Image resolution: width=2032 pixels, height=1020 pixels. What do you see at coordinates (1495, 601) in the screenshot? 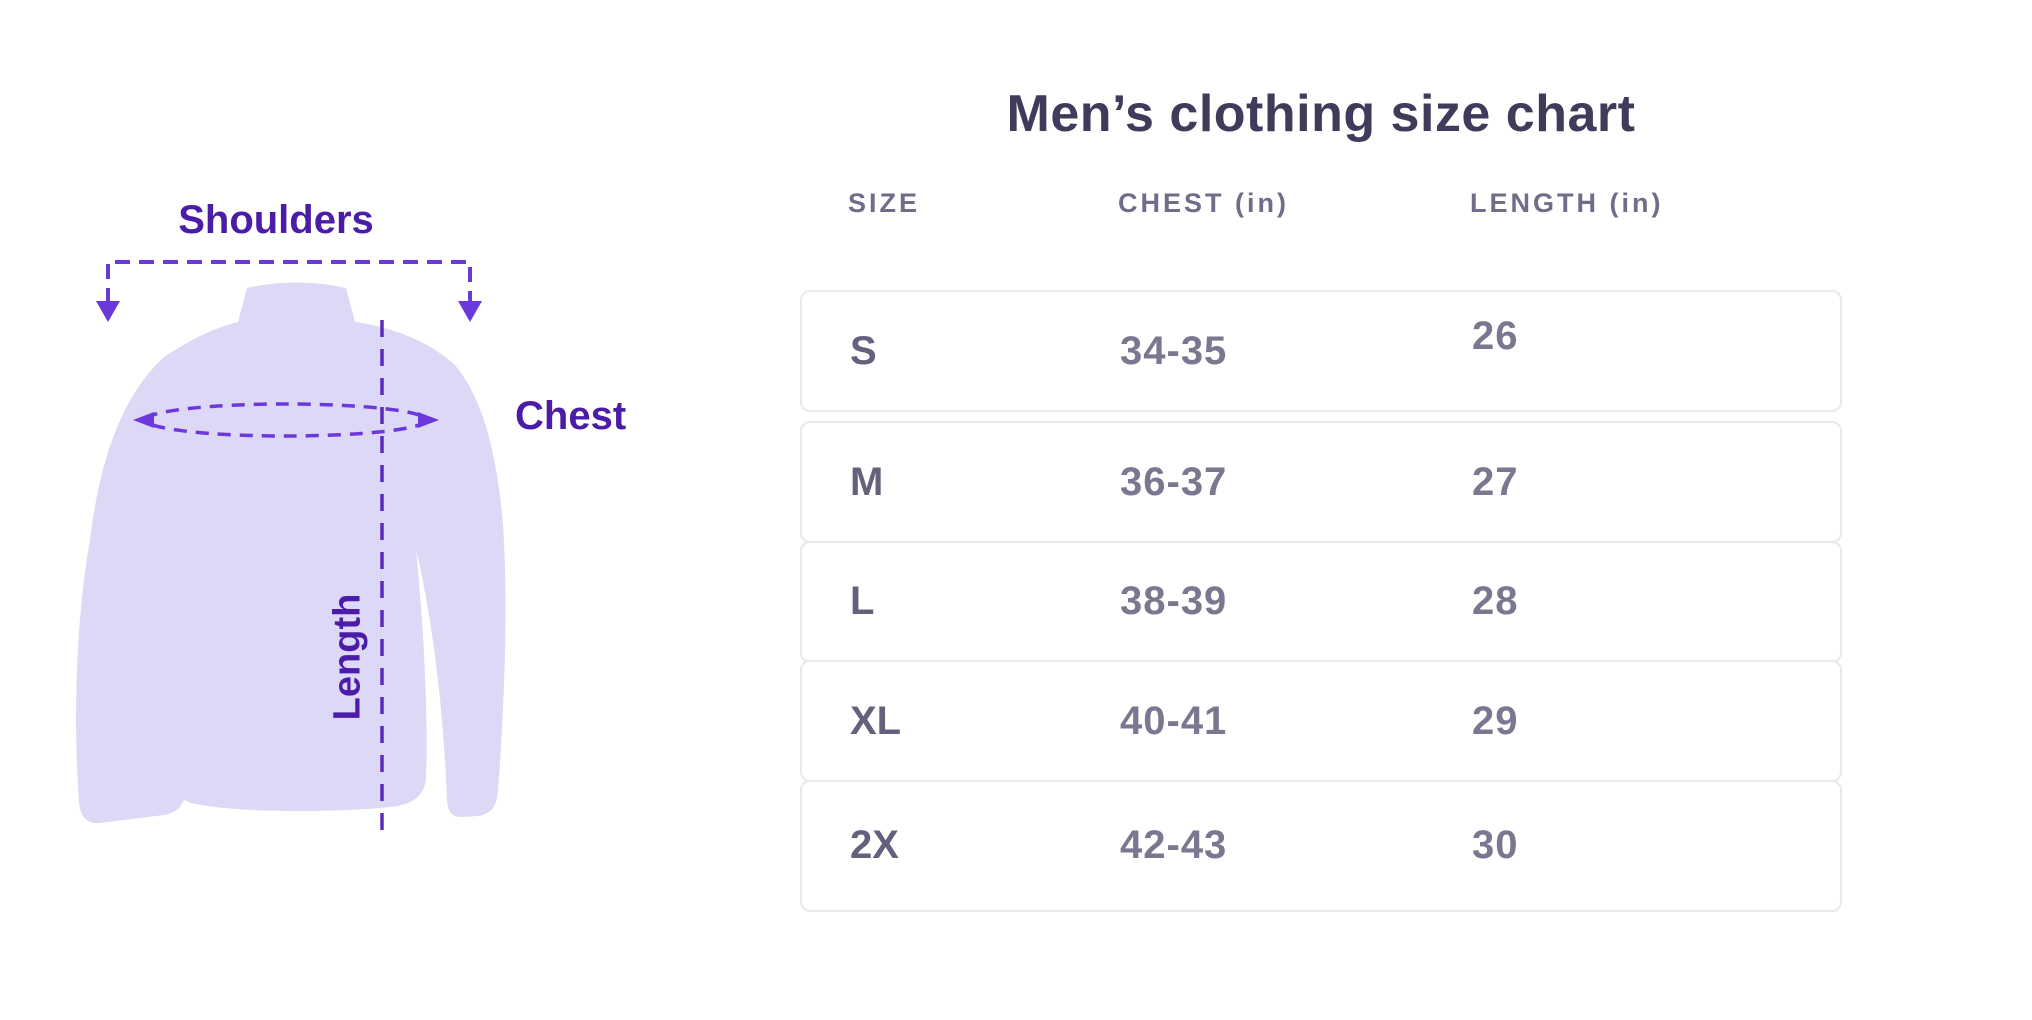
I see `length-cell: 28` at bounding box center [1495, 601].